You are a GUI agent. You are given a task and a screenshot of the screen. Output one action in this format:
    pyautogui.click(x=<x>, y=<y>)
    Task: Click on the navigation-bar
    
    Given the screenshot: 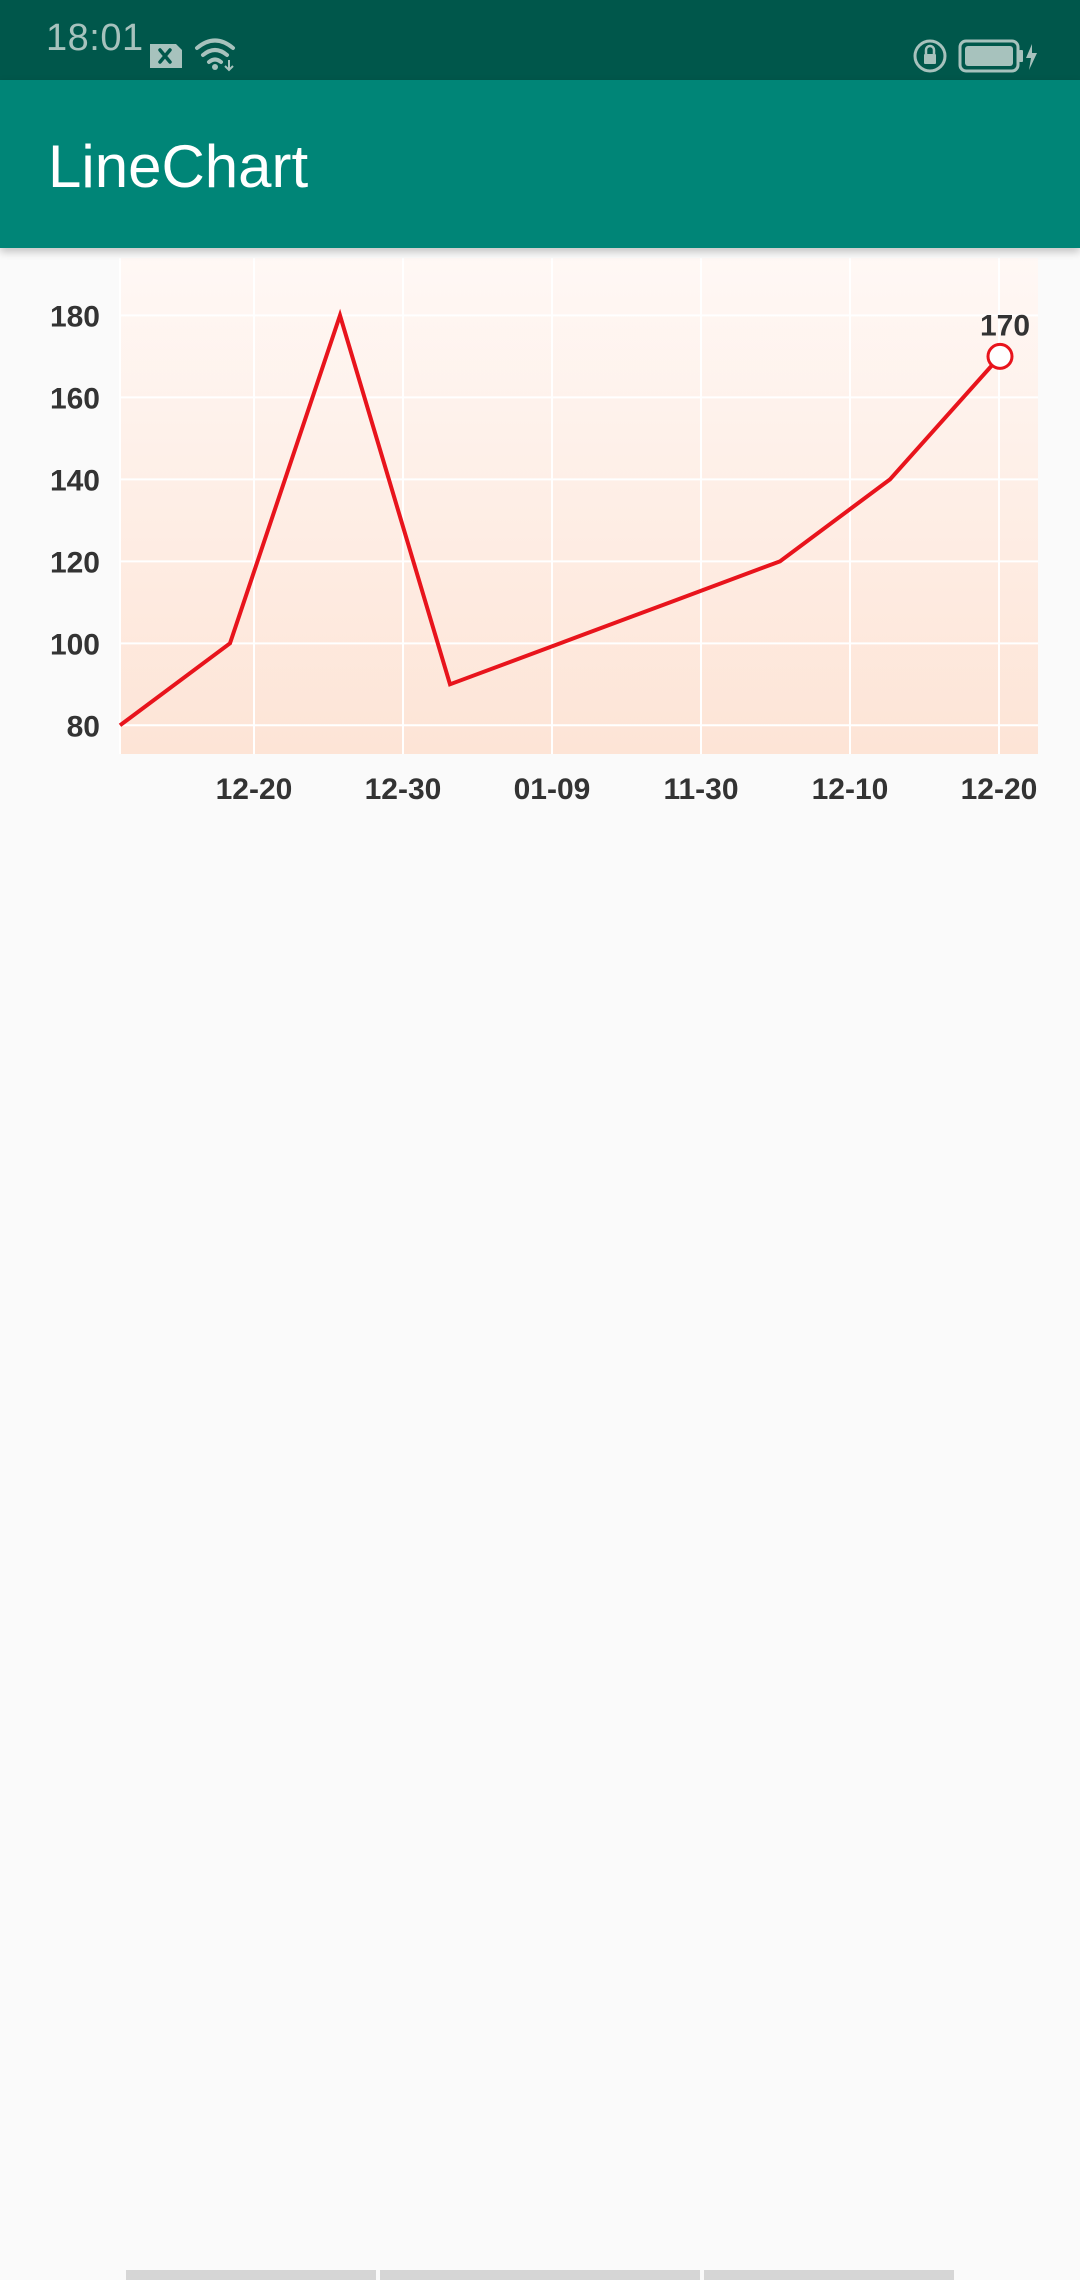 What is the action you would take?
    pyautogui.click(x=540, y=2275)
    